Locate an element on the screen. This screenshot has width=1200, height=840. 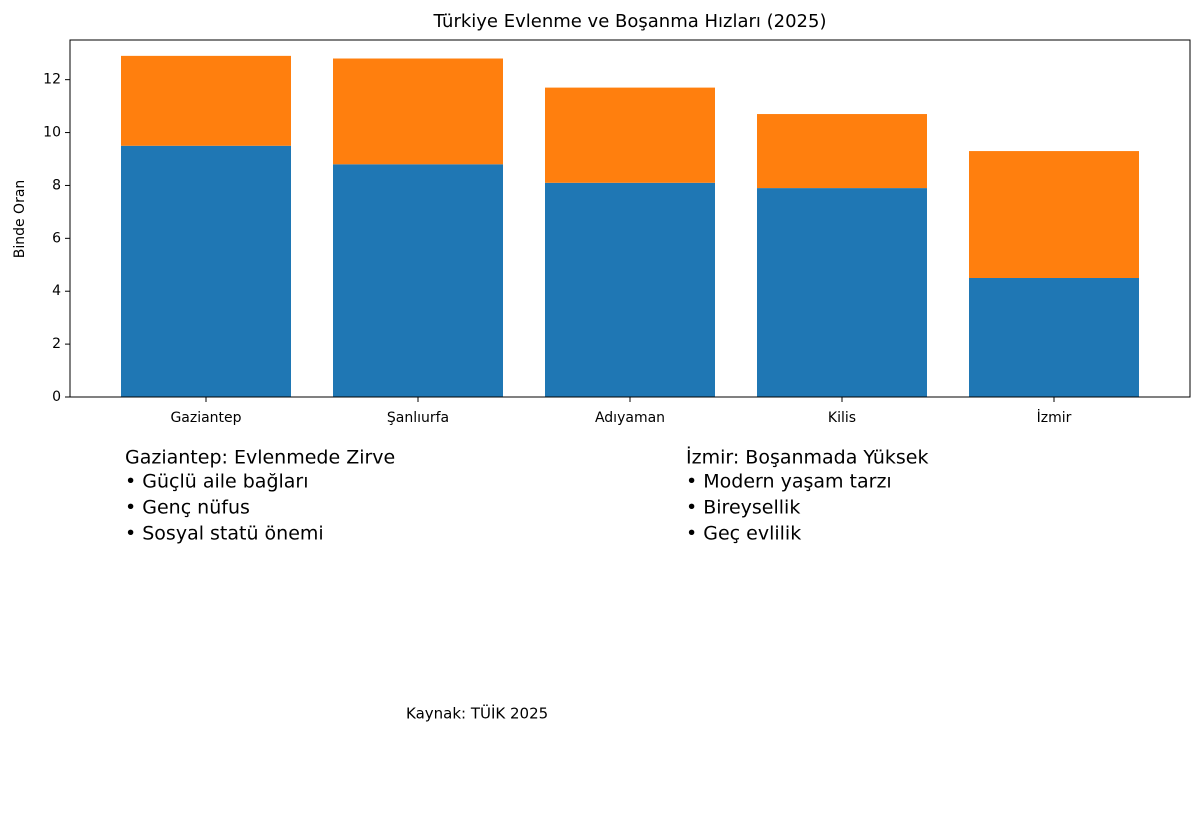
y-tick-label: 10 is located at coordinates (52, 133).